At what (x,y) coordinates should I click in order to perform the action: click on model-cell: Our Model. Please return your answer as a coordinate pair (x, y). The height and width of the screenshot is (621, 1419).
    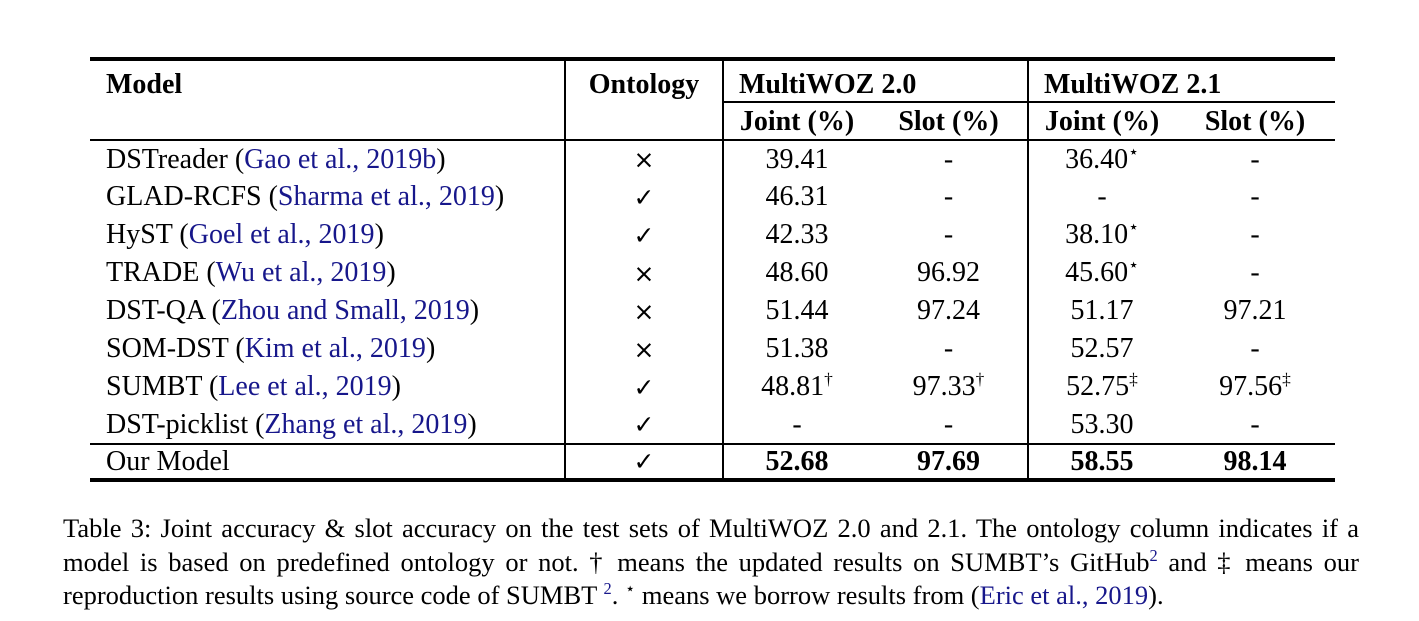
    Looking at the image, I should click on (327, 461).